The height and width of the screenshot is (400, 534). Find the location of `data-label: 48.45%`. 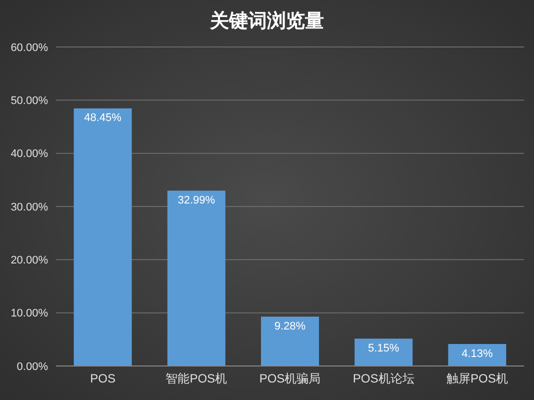

data-label: 48.45% is located at coordinates (103, 118).